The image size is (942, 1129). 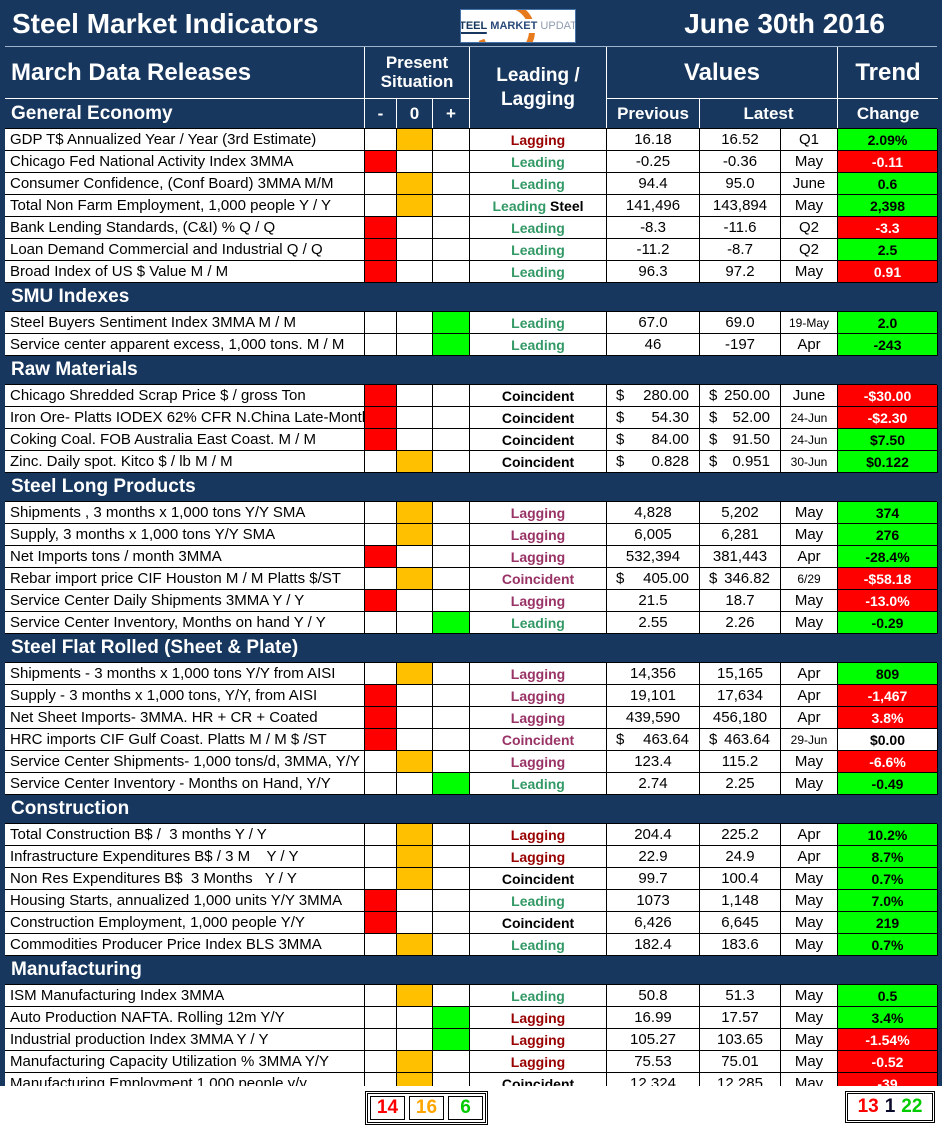 What do you see at coordinates (653, 579) in the screenshot?
I see `previous-value: $405.00` at bounding box center [653, 579].